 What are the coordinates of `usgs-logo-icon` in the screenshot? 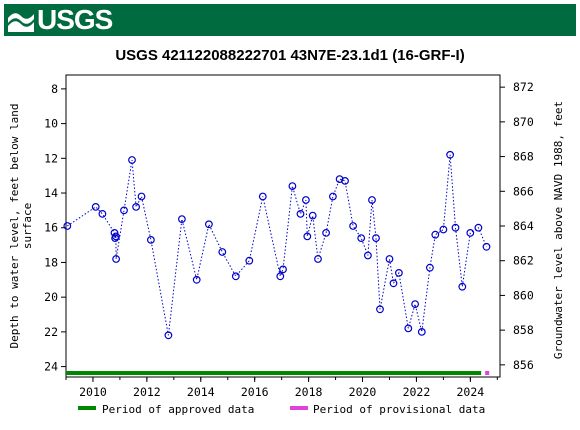 It's located at (21, 22).